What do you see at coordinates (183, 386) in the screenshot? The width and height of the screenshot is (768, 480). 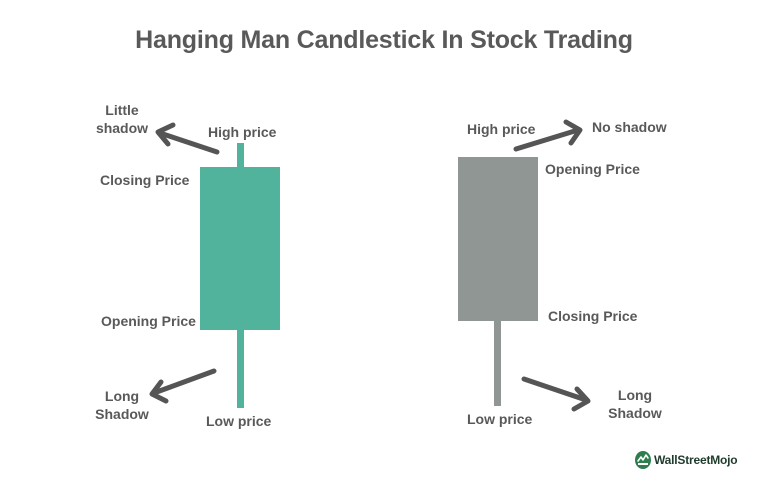 I see `left-lower-arrow` at bounding box center [183, 386].